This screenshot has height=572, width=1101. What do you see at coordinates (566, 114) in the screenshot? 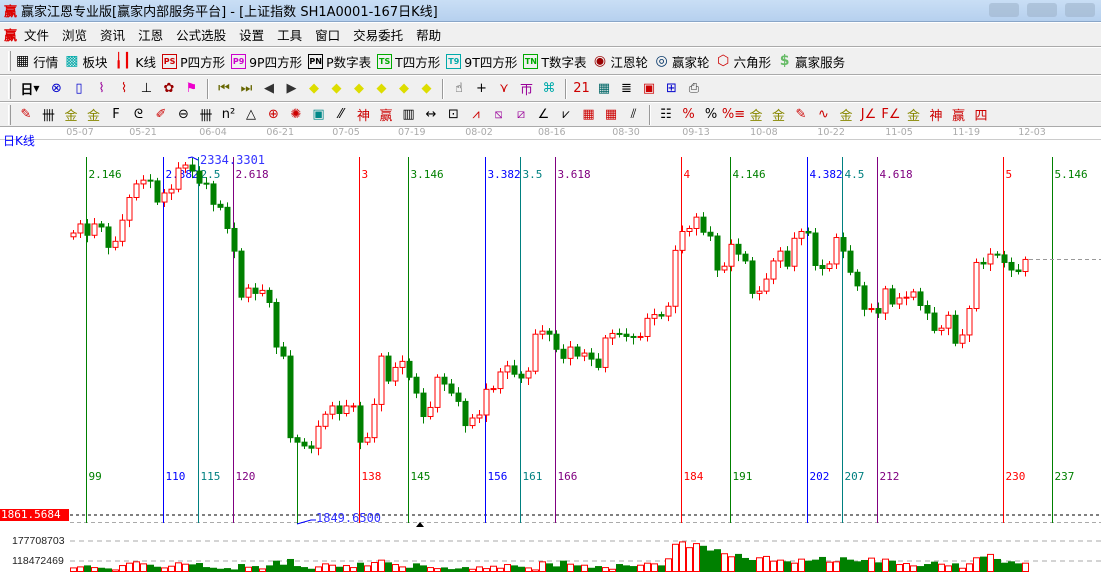
I see `zigzag-icon: ⩗` at bounding box center [566, 114].